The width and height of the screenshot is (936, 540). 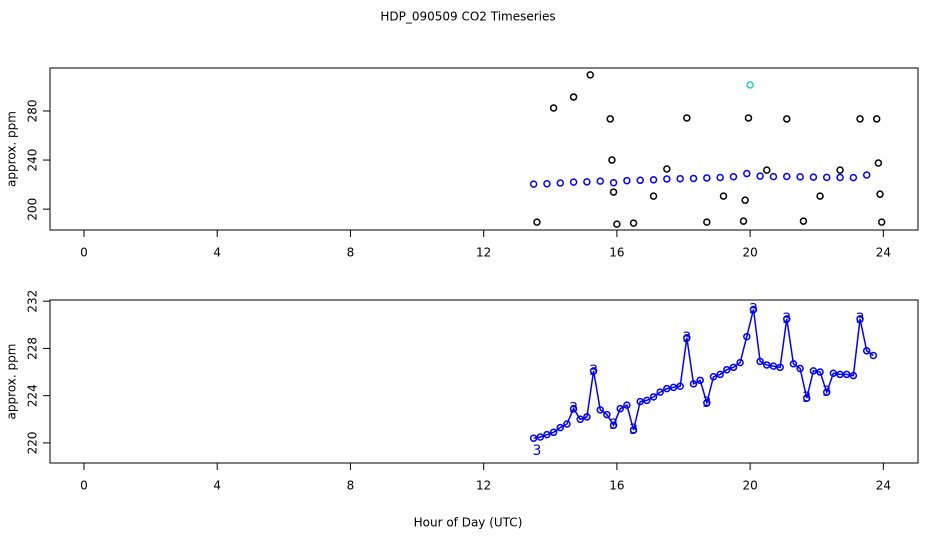 What do you see at coordinates (33, 111) in the screenshot?
I see `y-tick-label: 280` at bounding box center [33, 111].